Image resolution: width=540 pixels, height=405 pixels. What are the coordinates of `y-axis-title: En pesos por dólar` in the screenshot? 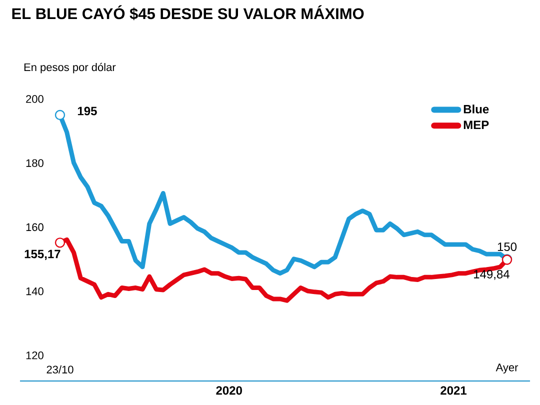 It's located at (70, 68).